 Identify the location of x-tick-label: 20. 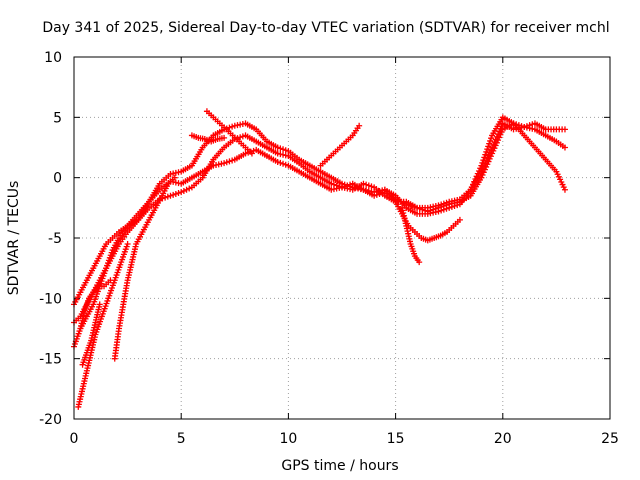
(503, 439).